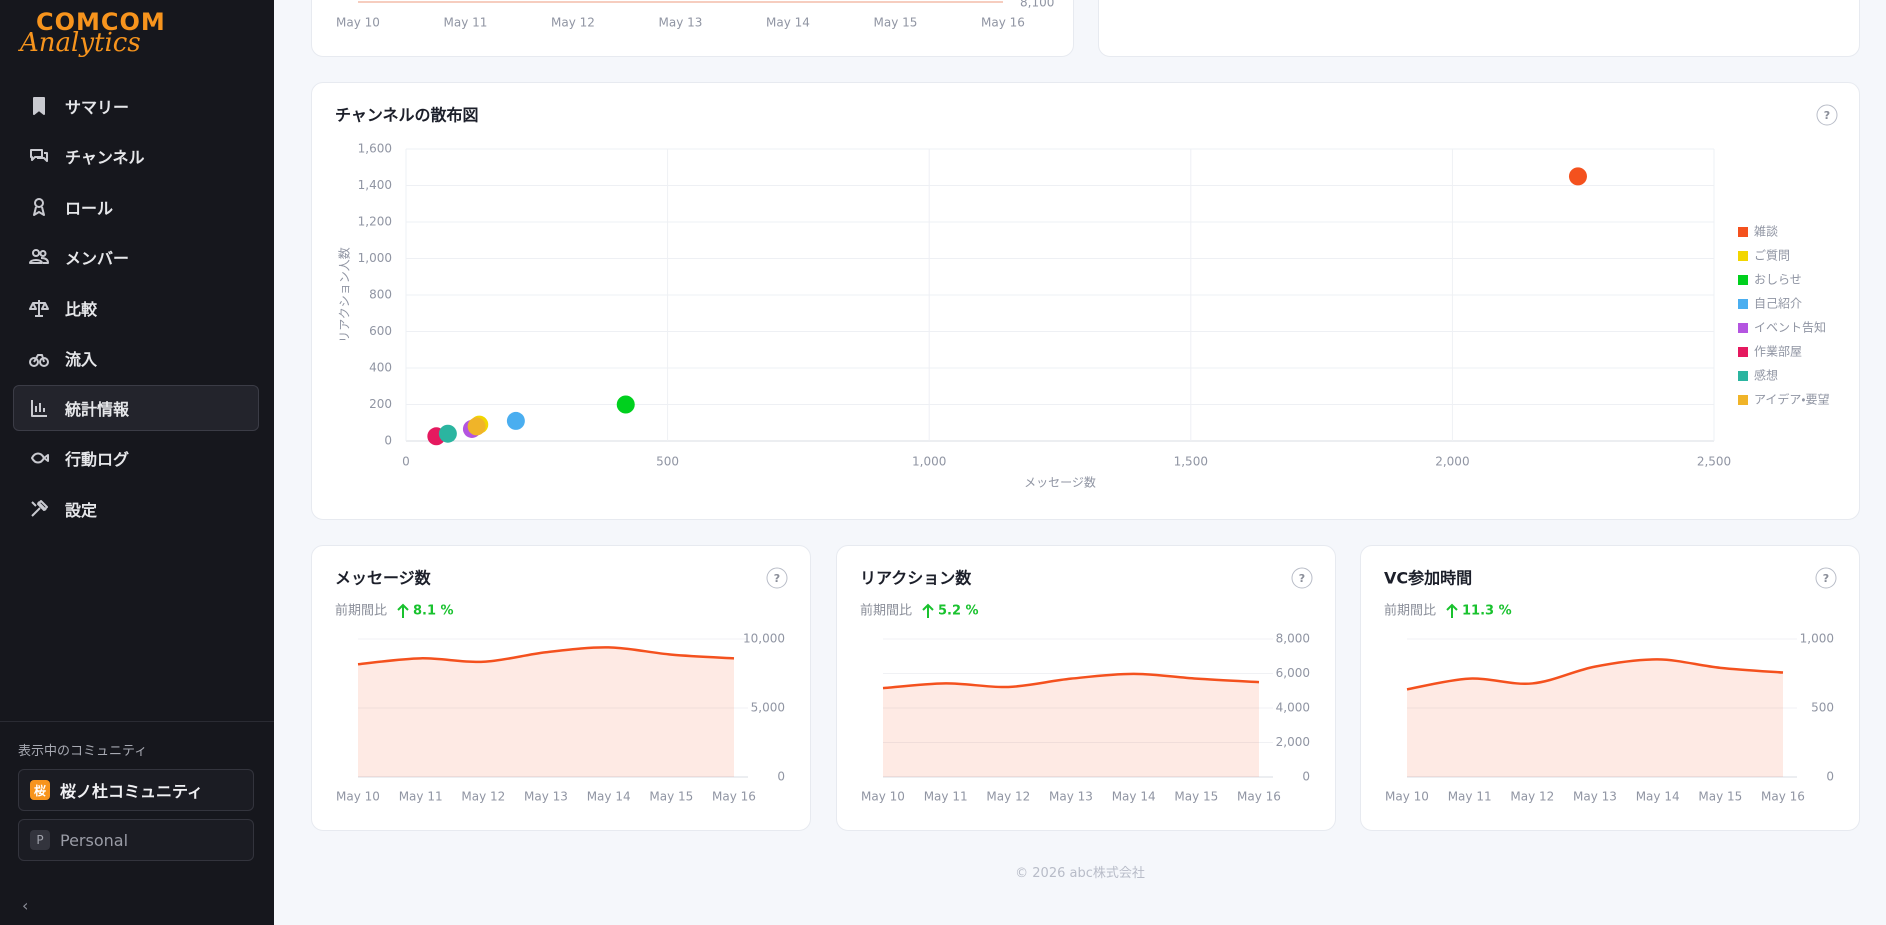  Describe the element at coordinates (380, 368) in the screenshot. I see `y-tick-label: 400` at that location.